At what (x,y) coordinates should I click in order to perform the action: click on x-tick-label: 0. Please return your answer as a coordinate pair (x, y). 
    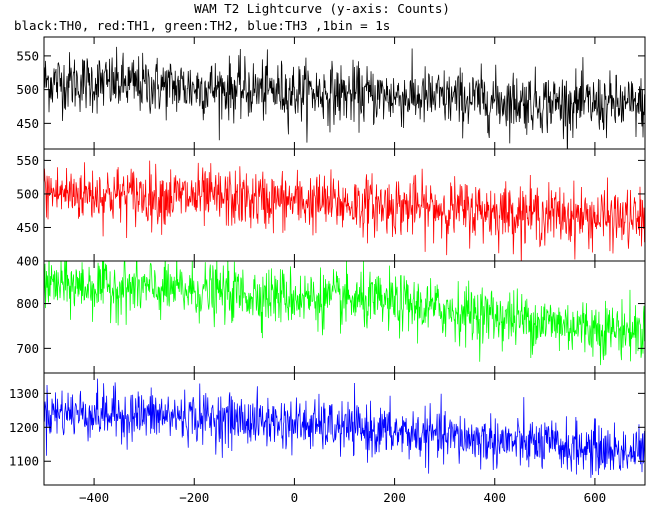
    Looking at the image, I should click on (295, 497).